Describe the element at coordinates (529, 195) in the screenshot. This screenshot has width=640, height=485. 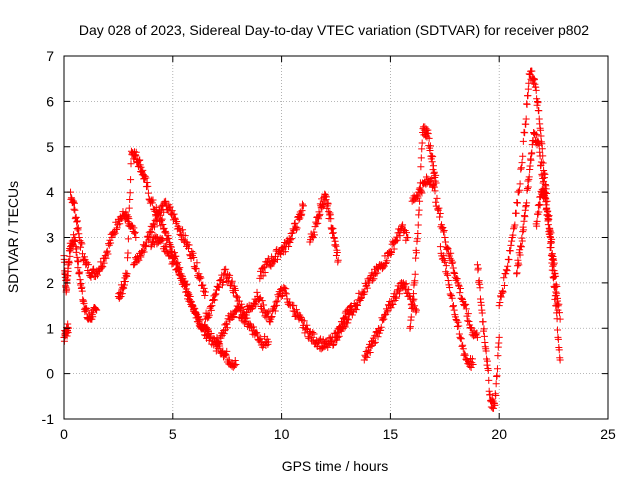
I see `series-arc-r` at that location.